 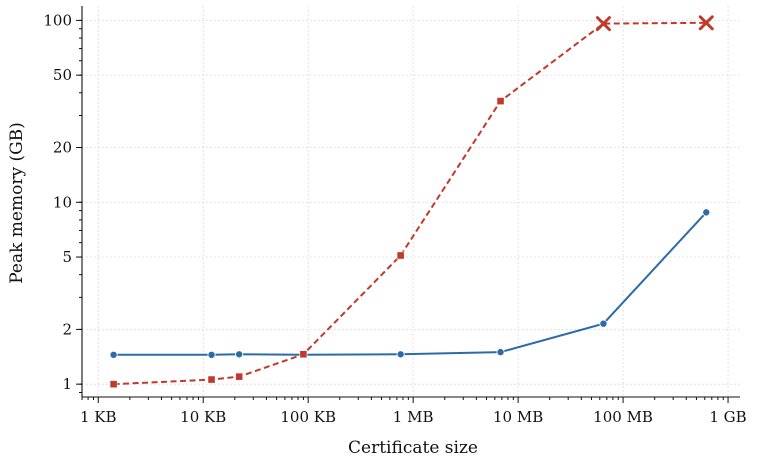 I want to click on y-tick-label: 2, so click(x=67, y=329).